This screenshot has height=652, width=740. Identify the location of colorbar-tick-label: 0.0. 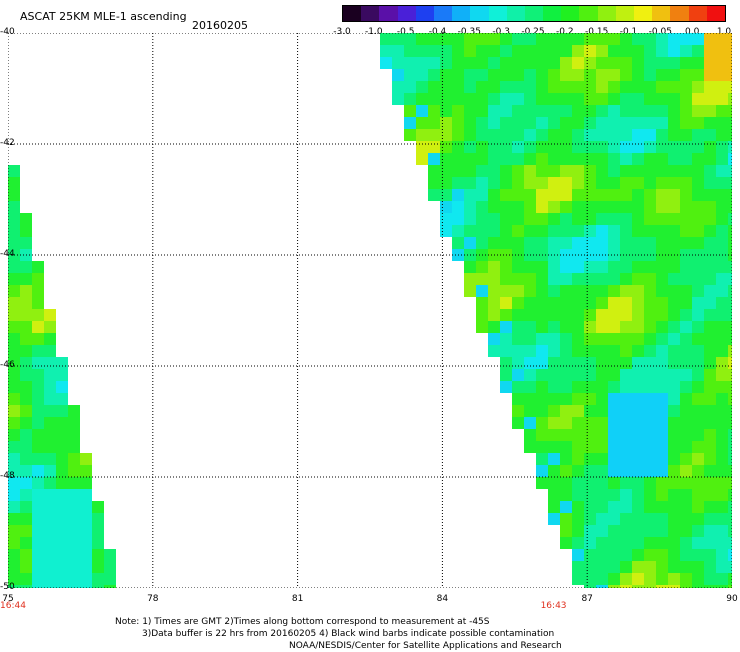
(692, 32).